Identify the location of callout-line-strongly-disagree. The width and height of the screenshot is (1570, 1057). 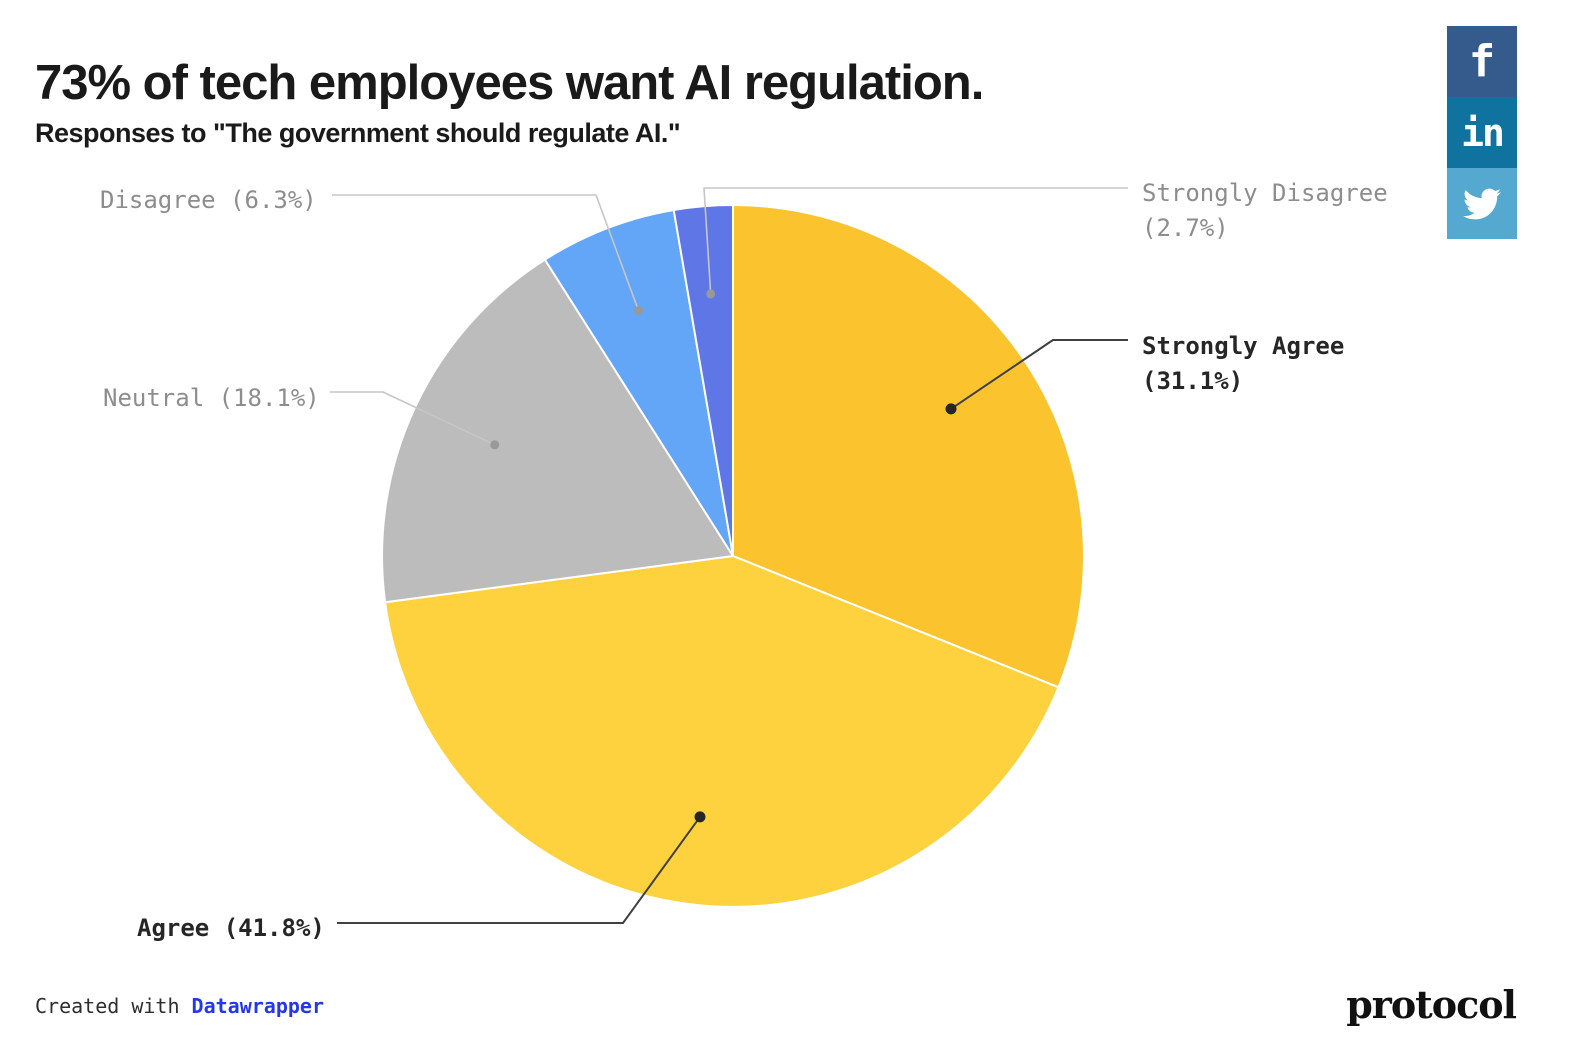
(915, 240).